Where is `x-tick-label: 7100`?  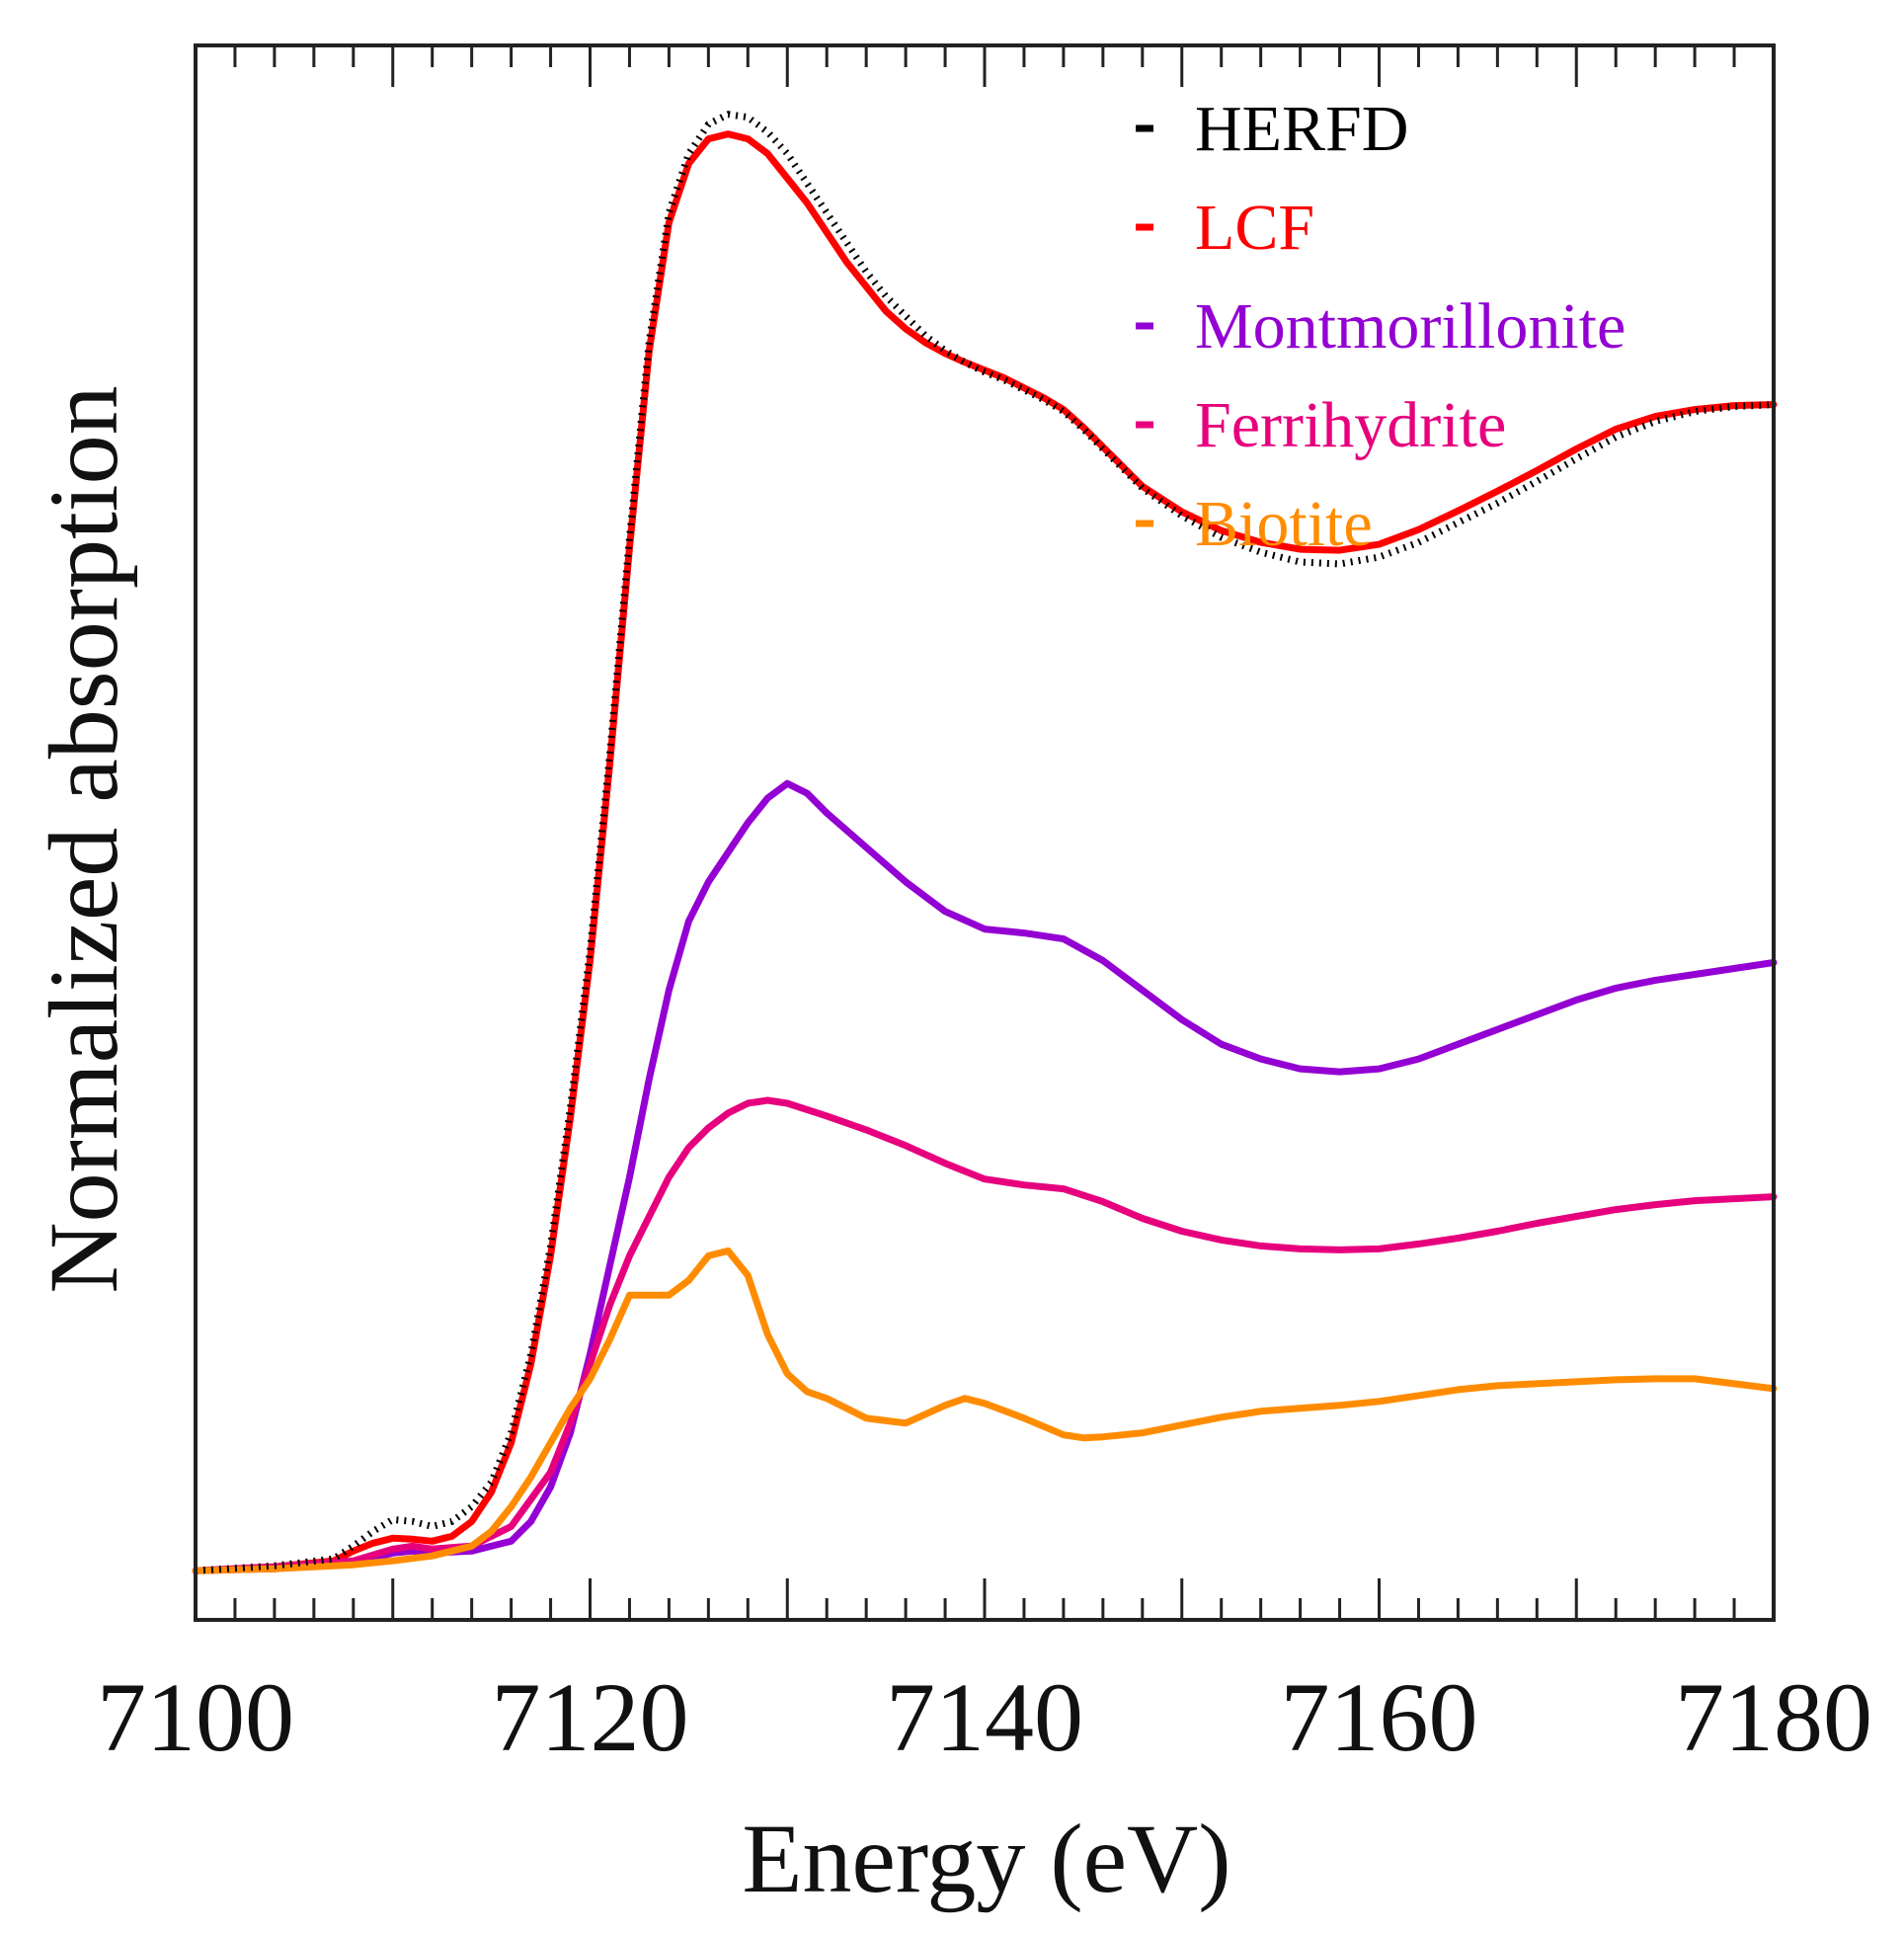 x-tick-label: 7100 is located at coordinates (195, 1717).